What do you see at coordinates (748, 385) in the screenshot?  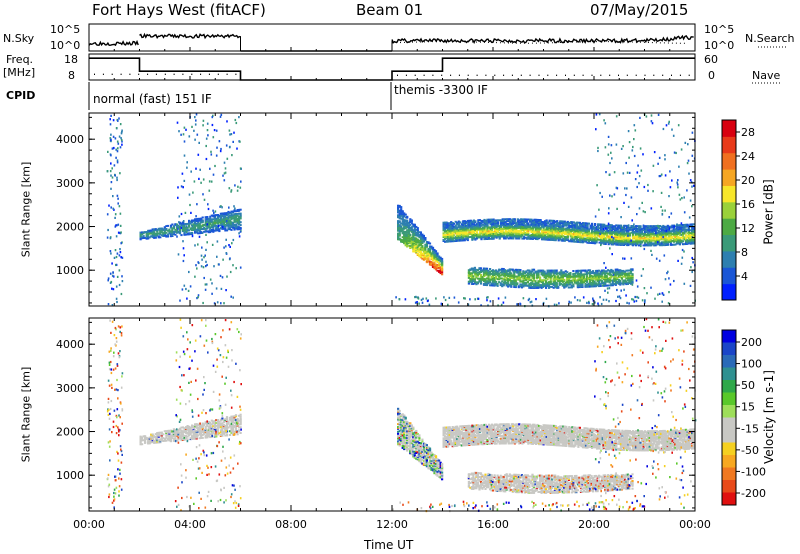 I see `velocity-colorbar-tick: 50` at bounding box center [748, 385].